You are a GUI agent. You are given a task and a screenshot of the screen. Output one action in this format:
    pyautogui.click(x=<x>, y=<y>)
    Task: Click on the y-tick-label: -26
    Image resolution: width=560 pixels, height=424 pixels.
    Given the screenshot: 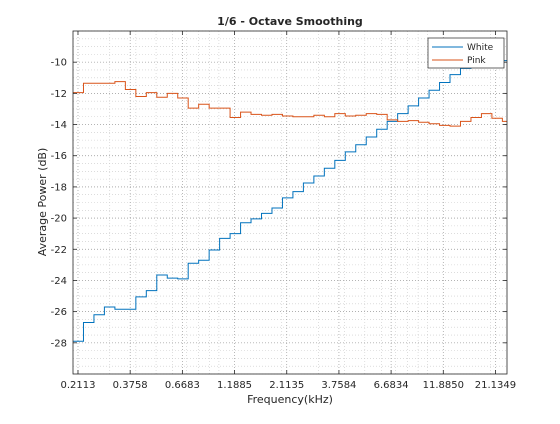 What is the action you would take?
    pyautogui.click(x=59, y=312)
    